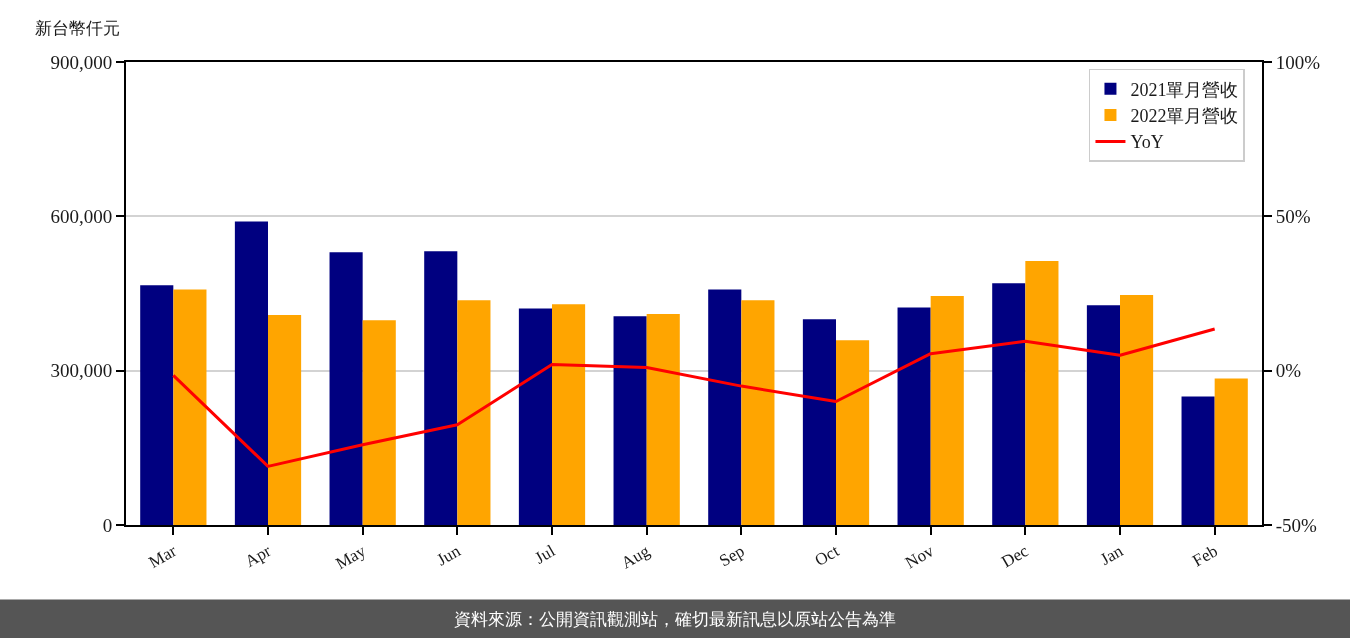 The image size is (1350, 638). What do you see at coordinates (77, 28) in the screenshot?
I see `y-axis-title: 新台幣仟元` at bounding box center [77, 28].